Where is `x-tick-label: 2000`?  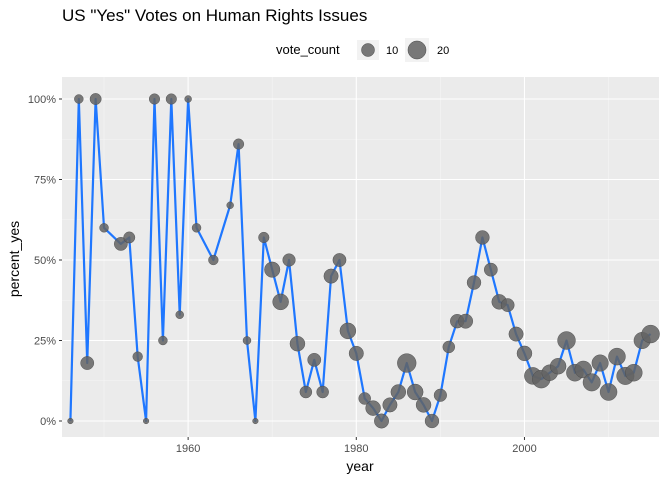
x-tick-label: 2000 is located at coordinates (524, 449).